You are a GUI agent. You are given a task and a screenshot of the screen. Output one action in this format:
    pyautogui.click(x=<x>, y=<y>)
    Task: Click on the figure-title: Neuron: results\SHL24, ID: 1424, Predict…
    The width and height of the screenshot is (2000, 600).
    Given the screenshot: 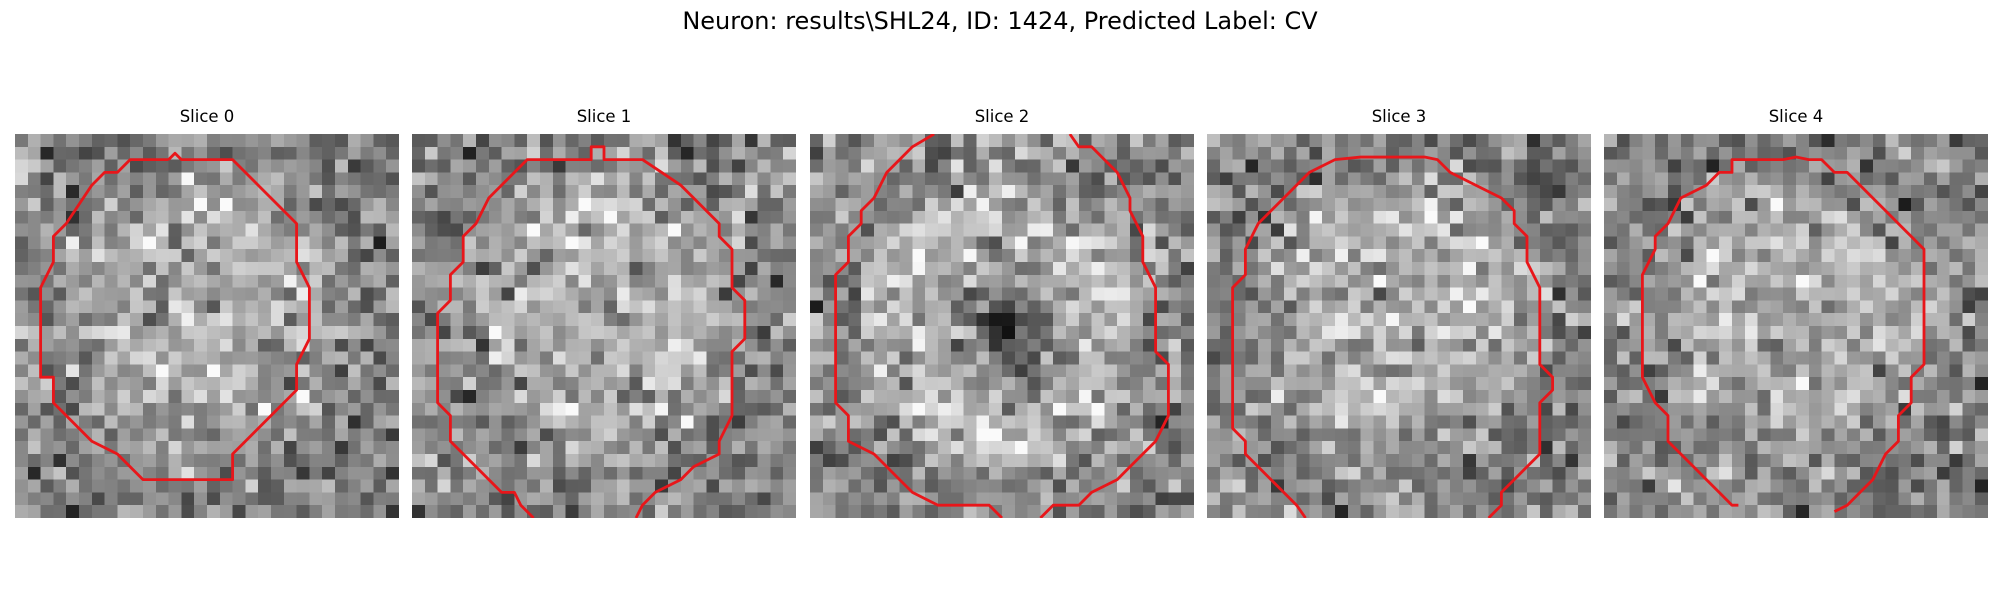 What is the action you would take?
    pyautogui.click(x=1000, y=21)
    